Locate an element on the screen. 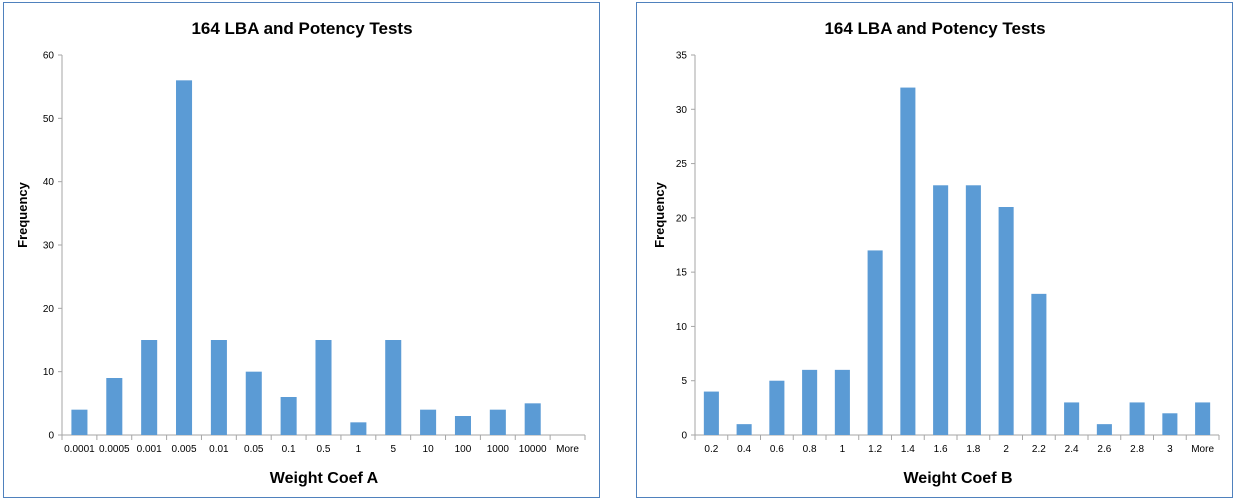 Image resolution: width=1234 pixels, height=503 pixels. x-tick-label: 100 is located at coordinates (463, 449).